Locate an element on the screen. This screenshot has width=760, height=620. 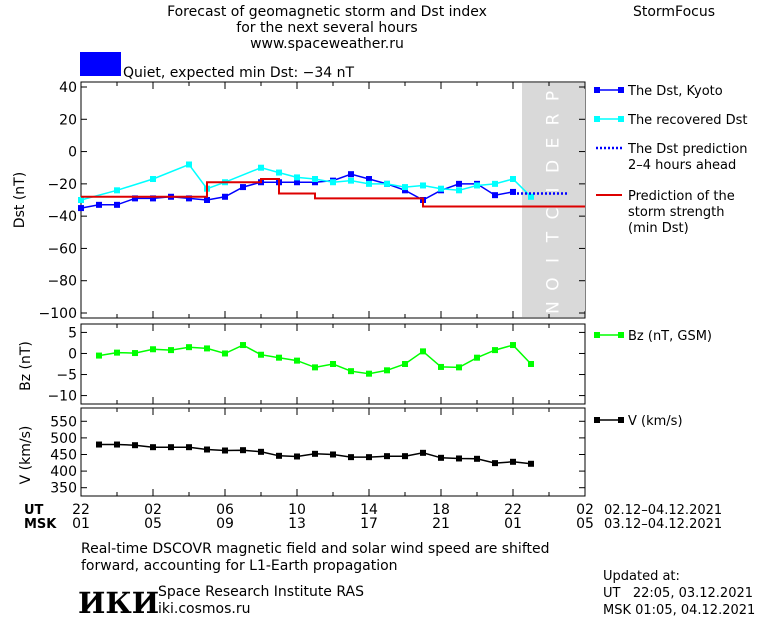
iki-logo: ИКИ is located at coordinates (118, 603).